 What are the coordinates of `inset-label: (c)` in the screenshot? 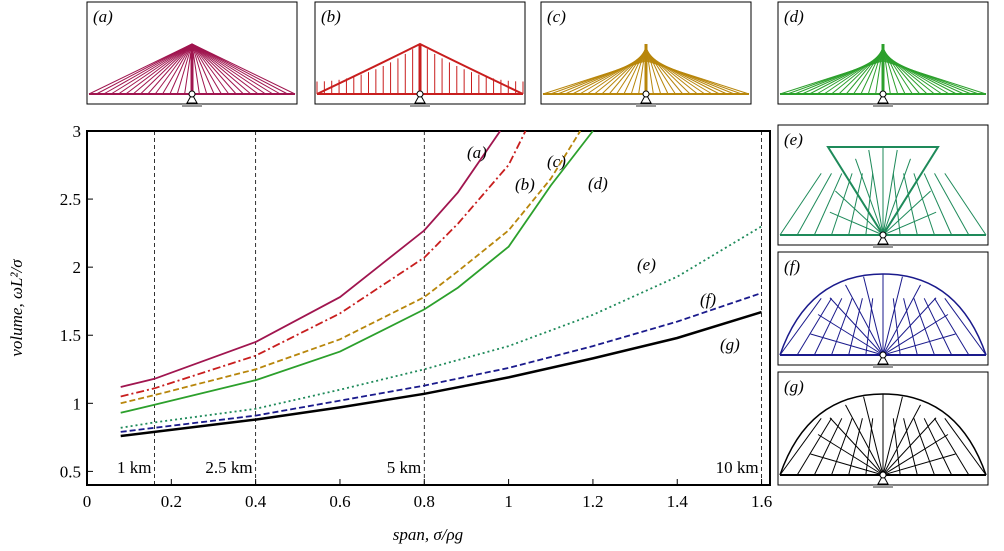 It's located at (556, 16).